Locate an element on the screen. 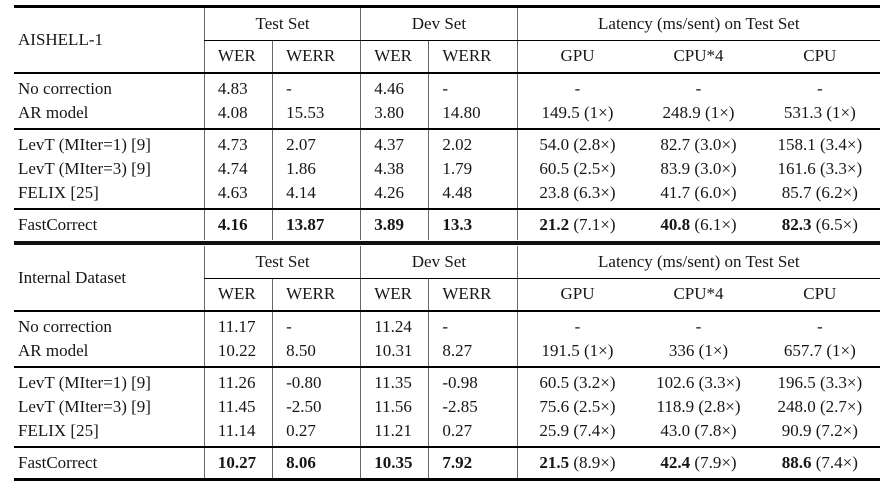 The width and height of the screenshot is (894, 490). wer-cell: 11.17 is located at coordinates (238, 325).